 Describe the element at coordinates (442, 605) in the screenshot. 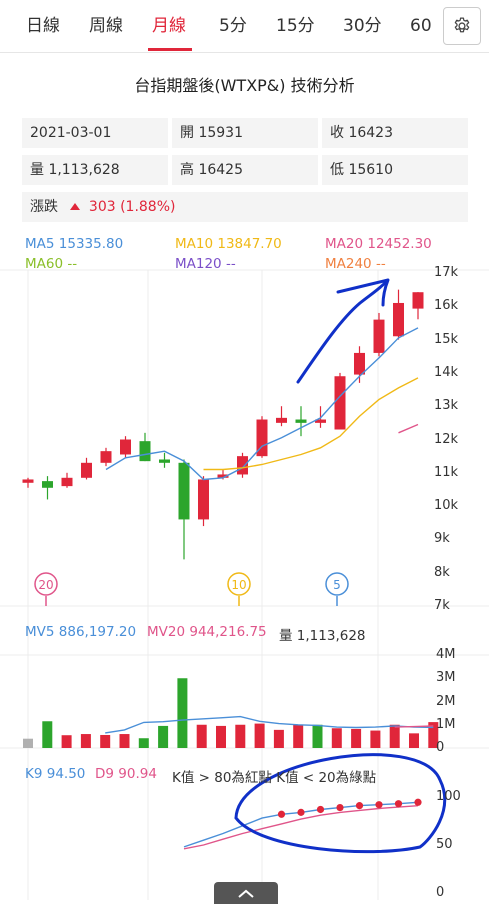

I see `price-axis-label: 7k` at that location.